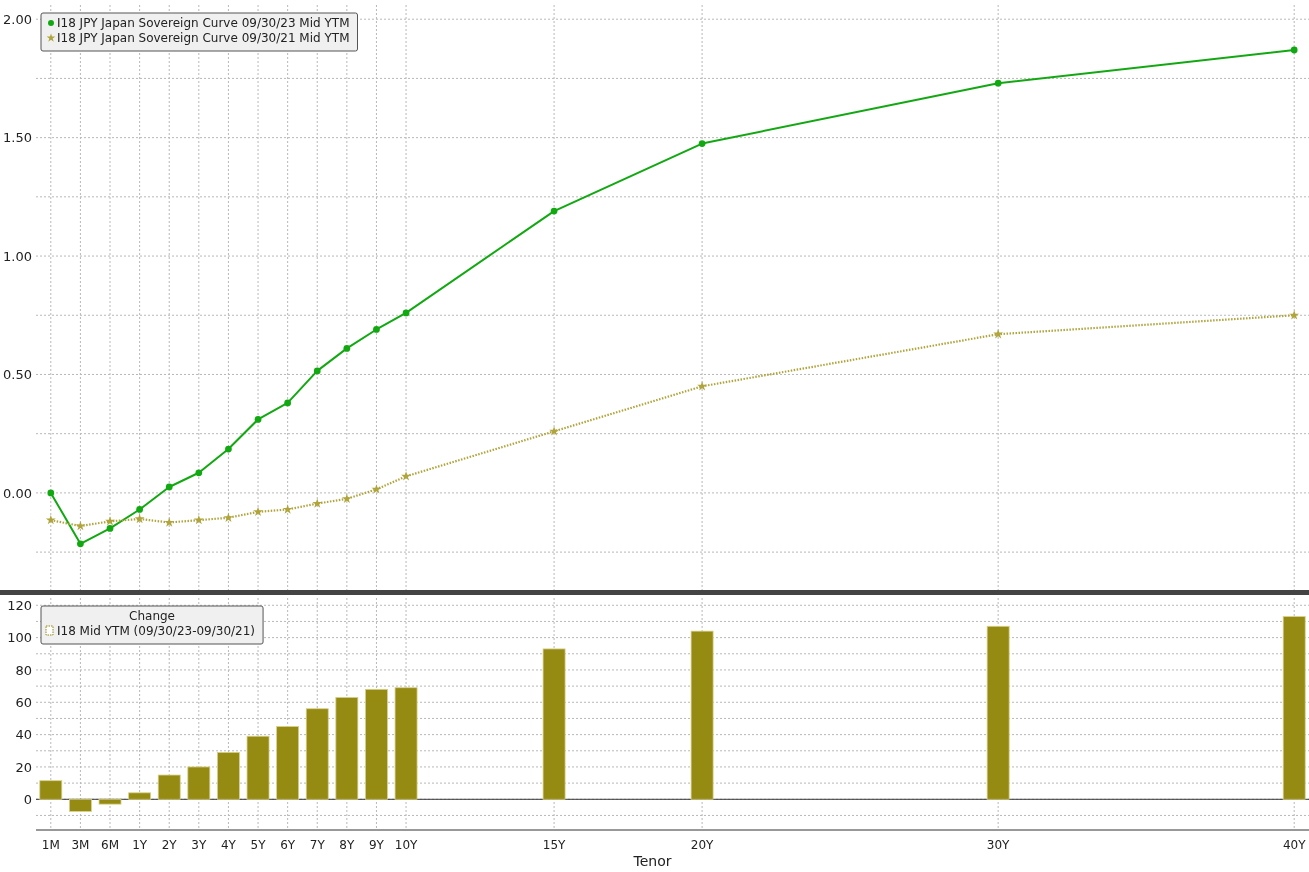 The image size is (1309, 872). Describe the element at coordinates (258, 845) in the screenshot. I see `x-tick-label: 5Y` at that location.